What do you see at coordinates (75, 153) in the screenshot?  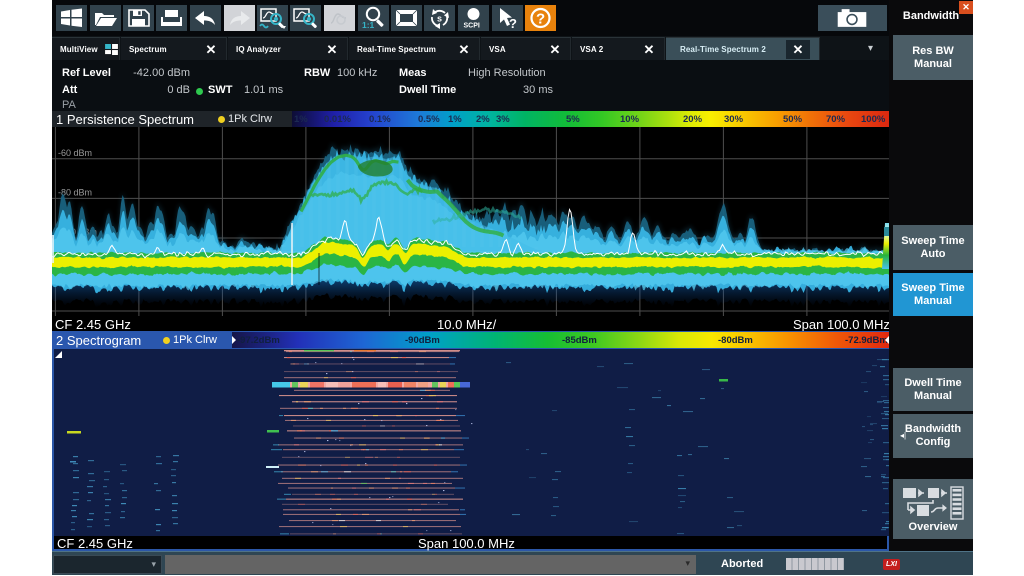 I see `svg-text: -60 dBm` at bounding box center [75, 153].